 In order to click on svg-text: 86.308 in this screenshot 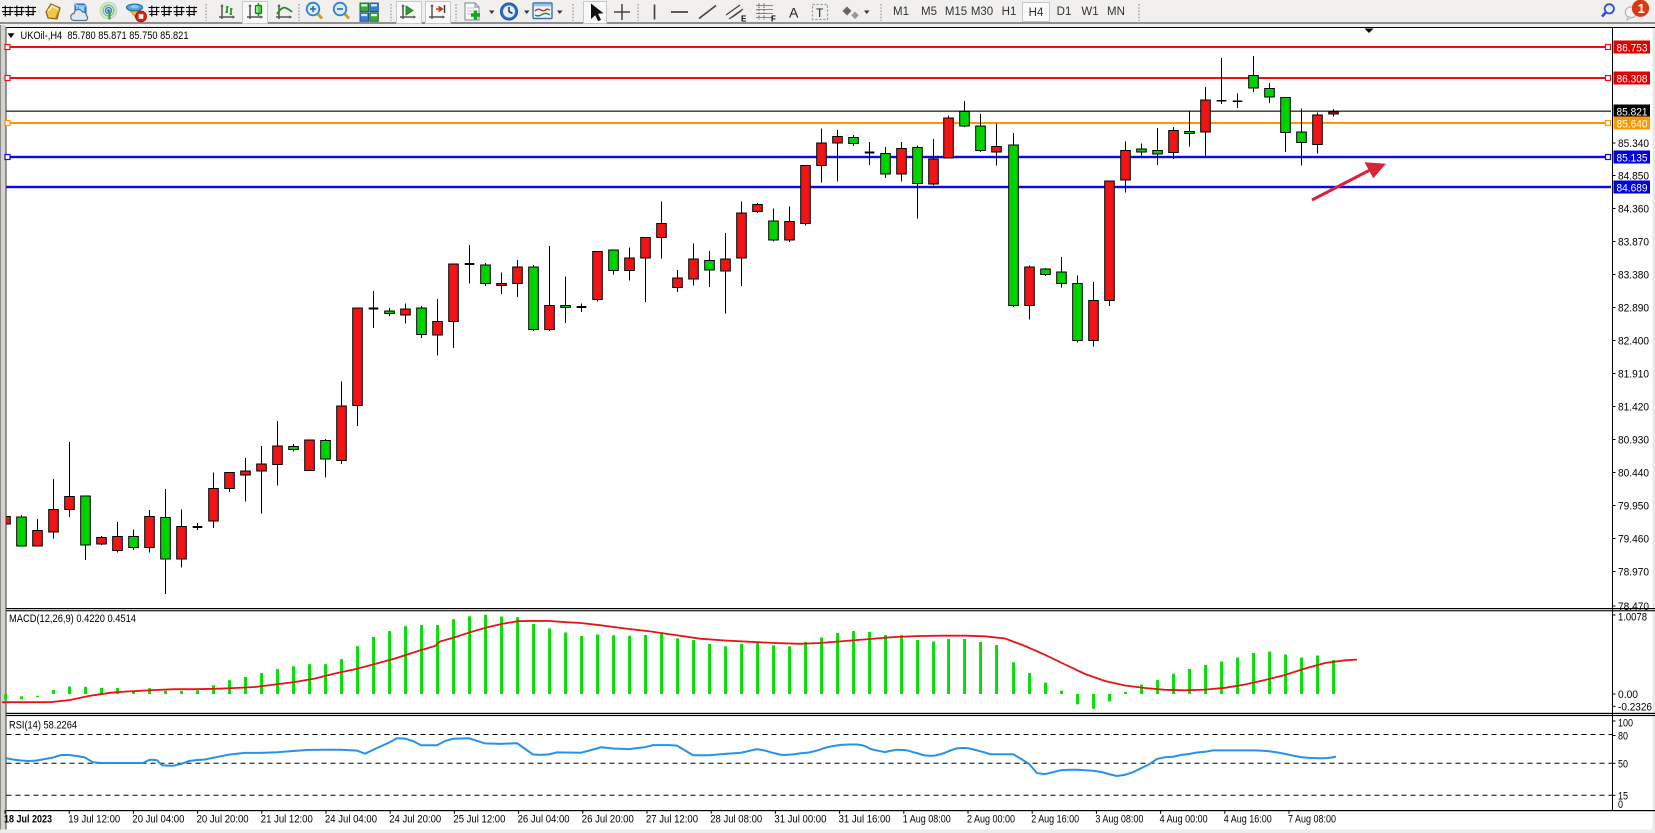, I will do `click(1632, 80)`.